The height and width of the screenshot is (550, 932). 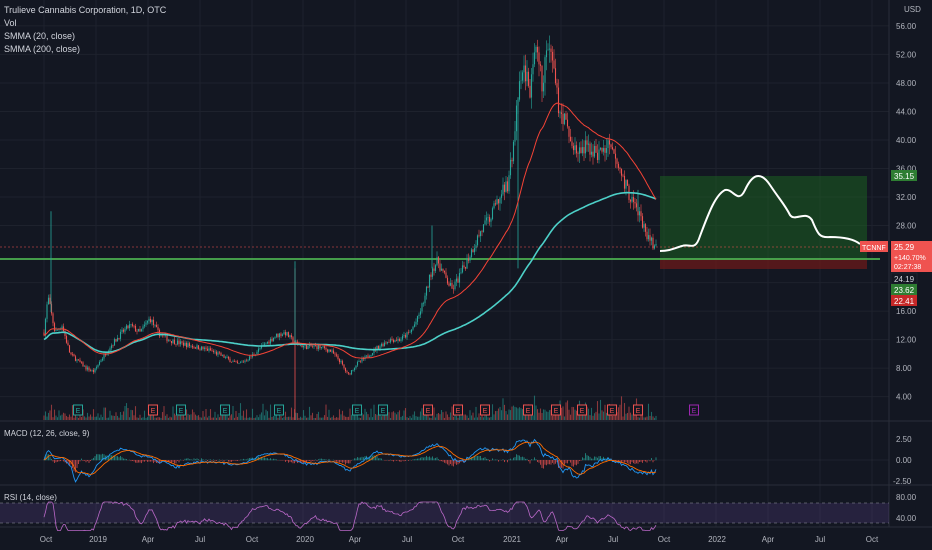 What do you see at coordinates (30, 497) in the screenshot?
I see `rsi-label: RSI (14, close)` at bounding box center [30, 497].